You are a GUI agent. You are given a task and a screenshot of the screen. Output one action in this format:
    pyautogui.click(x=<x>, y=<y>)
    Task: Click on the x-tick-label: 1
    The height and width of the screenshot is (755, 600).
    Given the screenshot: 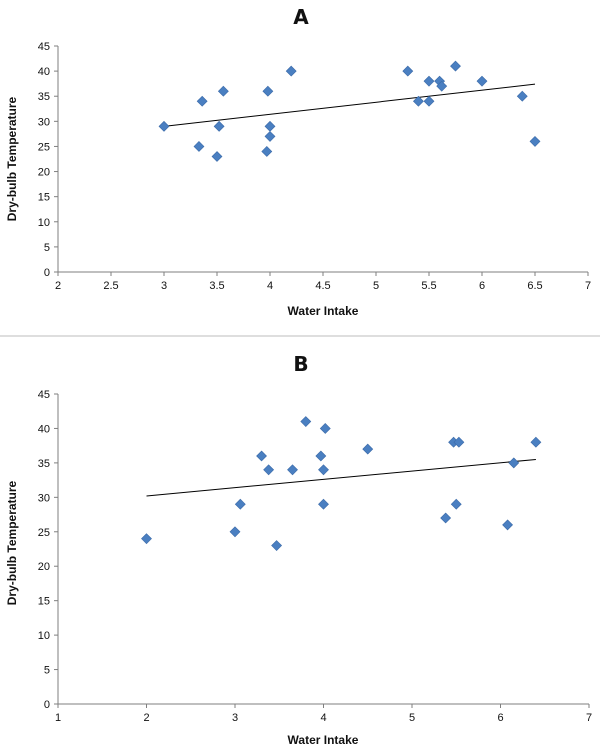 What is the action you would take?
    pyautogui.click(x=58, y=718)
    